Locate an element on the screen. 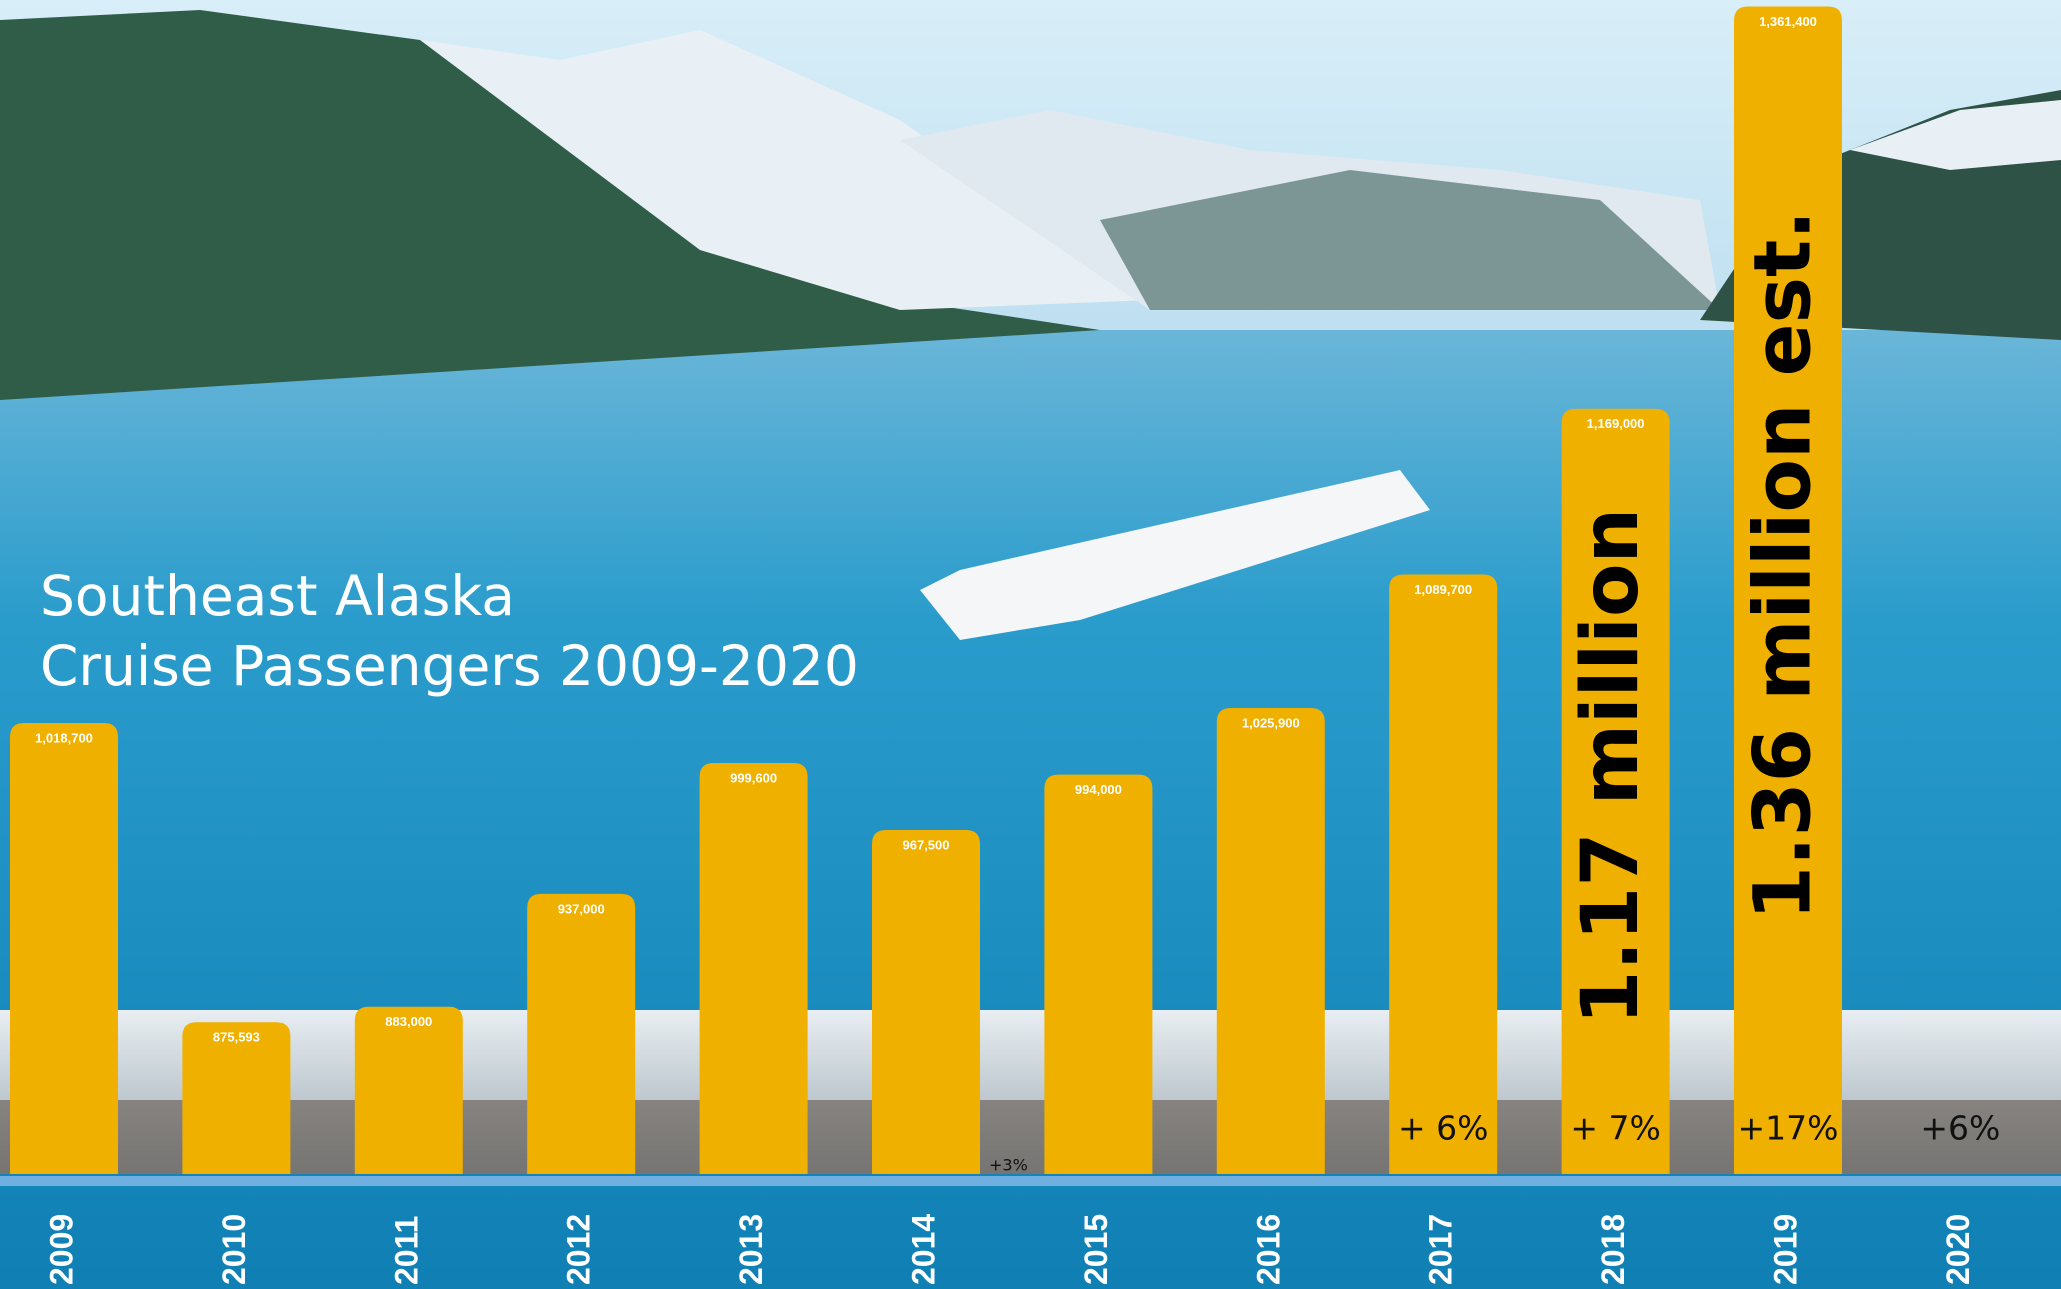  value-label: 994,000 is located at coordinates (1098, 789).